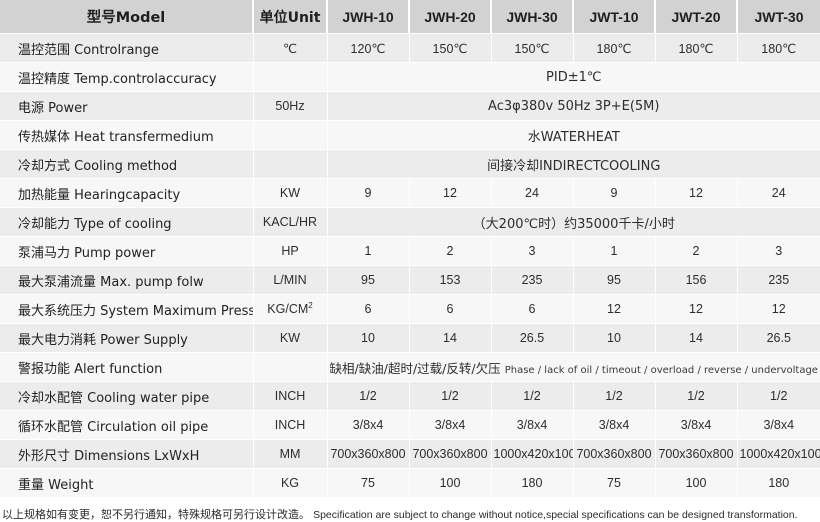 The width and height of the screenshot is (820, 522). Describe the element at coordinates (127, 193) in the screenshot. I see `row-label: 加热能量 Hearingcapacity` at that location.